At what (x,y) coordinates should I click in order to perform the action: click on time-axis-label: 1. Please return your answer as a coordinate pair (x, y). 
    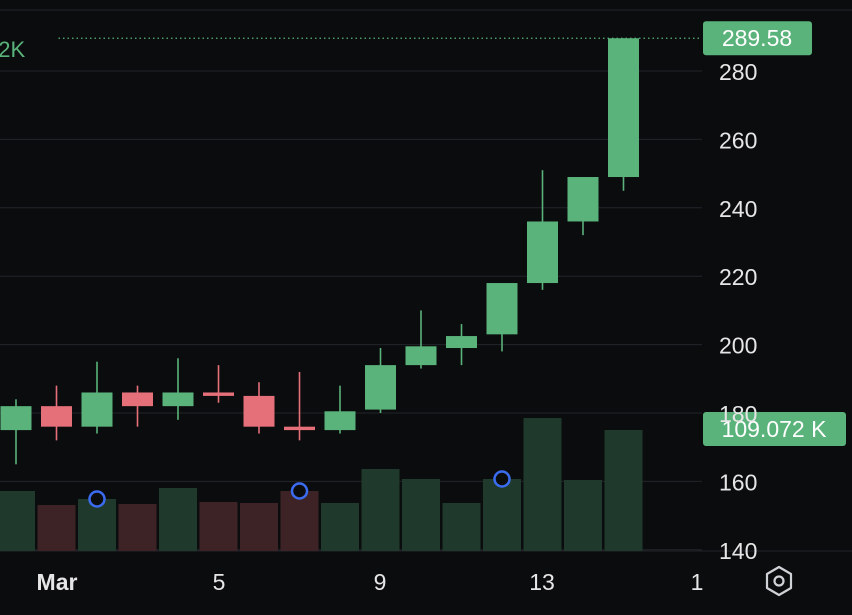
    Looking at the image, I should click on (697, 582).